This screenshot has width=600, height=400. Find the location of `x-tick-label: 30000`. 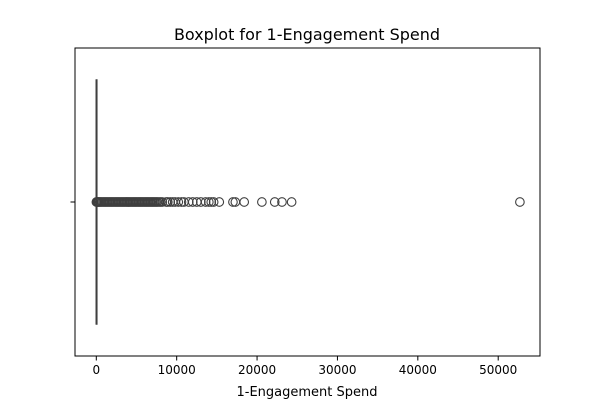

x-tick-label: 30000 is located at coordinates (337, 370).